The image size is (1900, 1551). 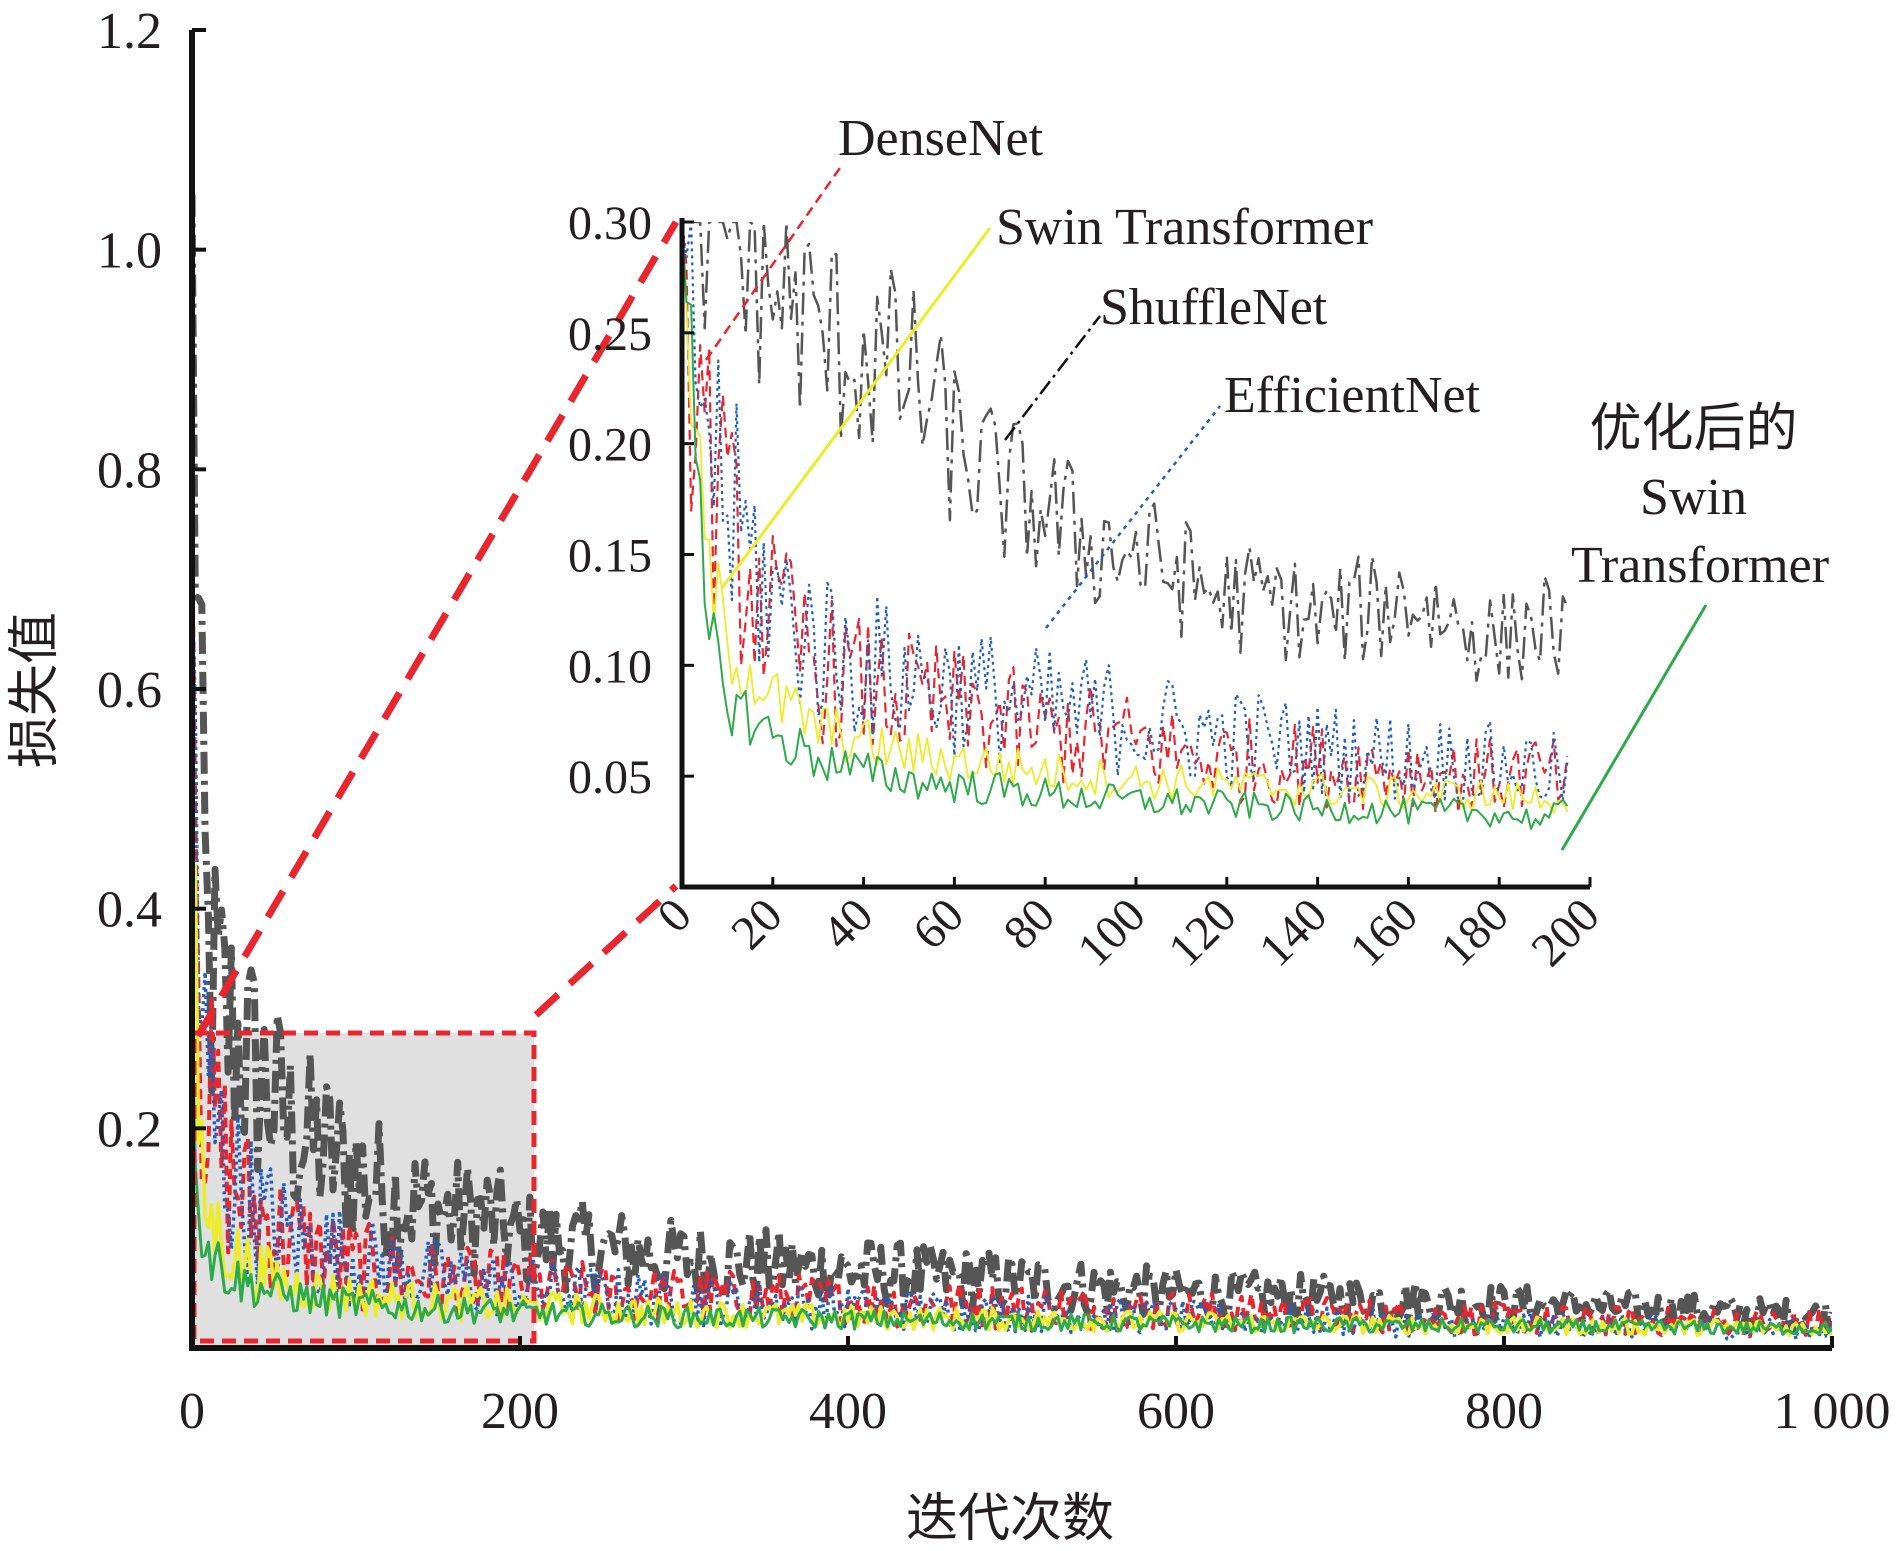 What do you see at coordinates (1010, 1519) in the screenshot?
I see `main-x-axis-label: 迭代次数` at bounding box center [1010, 1519].